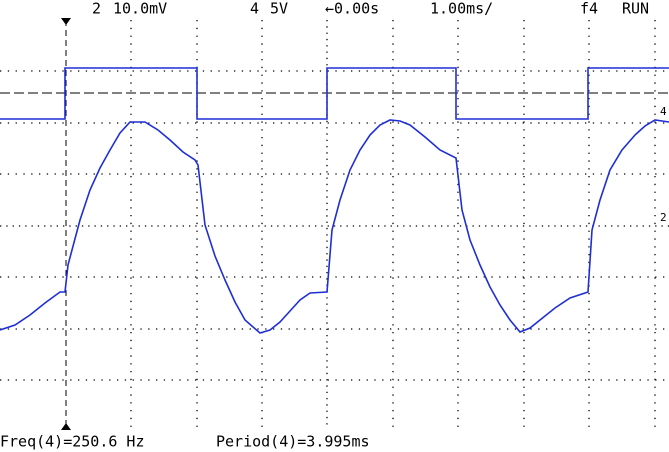 The height and width of the screenshot is (452, 669). Describe the element at coordinates (635, 9) in the screenshot. I see `run-state: RUN` at that location.